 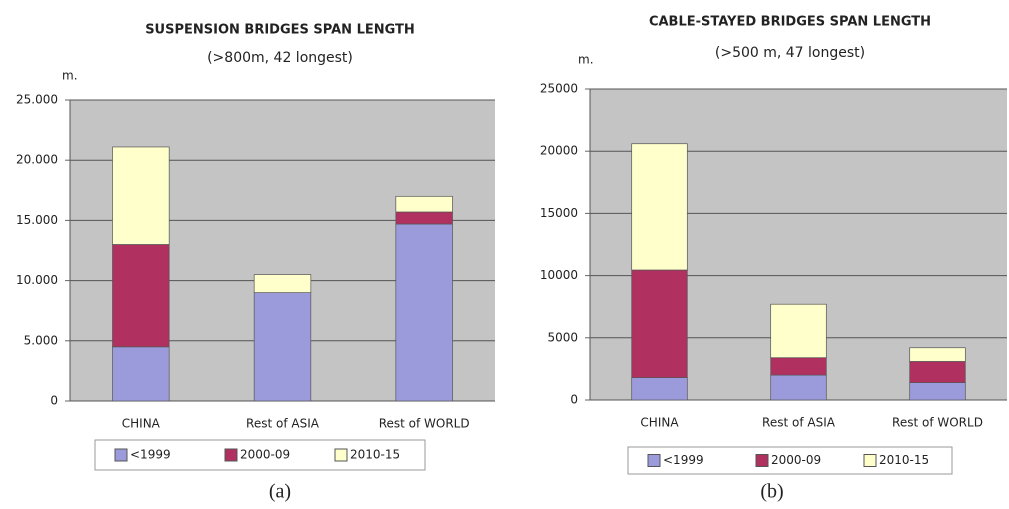 I want to click on y-tick-label: 20.000, so click(x=37, y=160).